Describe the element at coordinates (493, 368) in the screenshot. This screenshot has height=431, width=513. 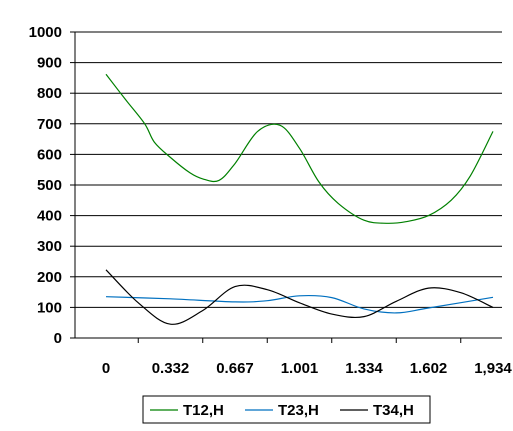
I see `x-tick-label: 1,934` at that location.